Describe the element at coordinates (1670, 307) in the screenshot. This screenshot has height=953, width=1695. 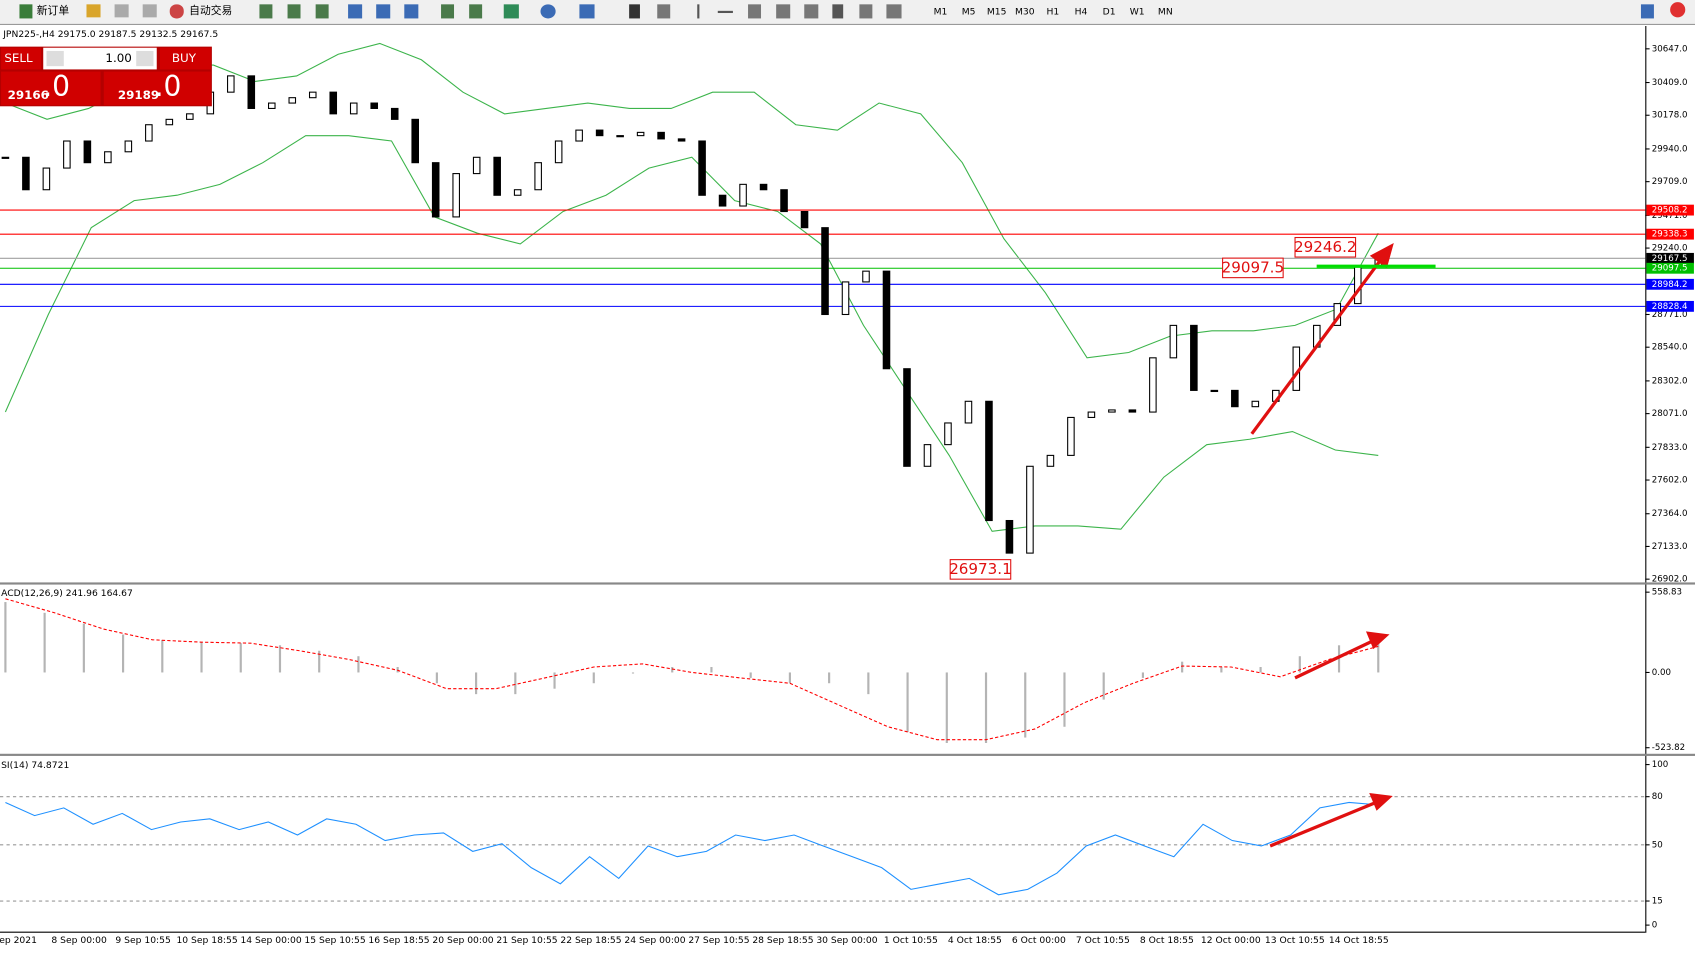
I see `price-tag-label: 28828.4` at that location.